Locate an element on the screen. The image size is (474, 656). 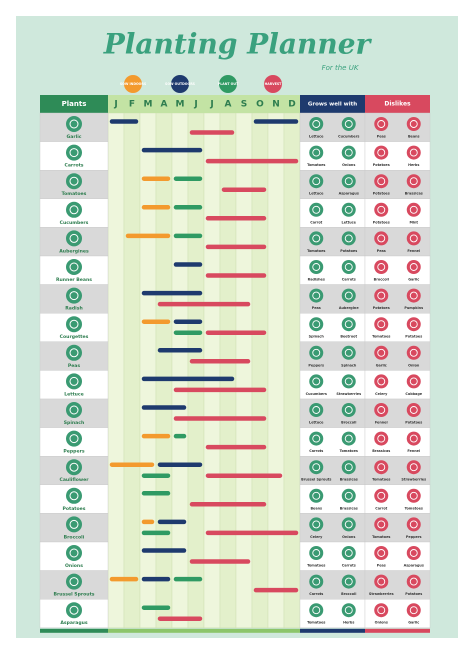
plant-name: Radish is located at coordinates (74, 309).